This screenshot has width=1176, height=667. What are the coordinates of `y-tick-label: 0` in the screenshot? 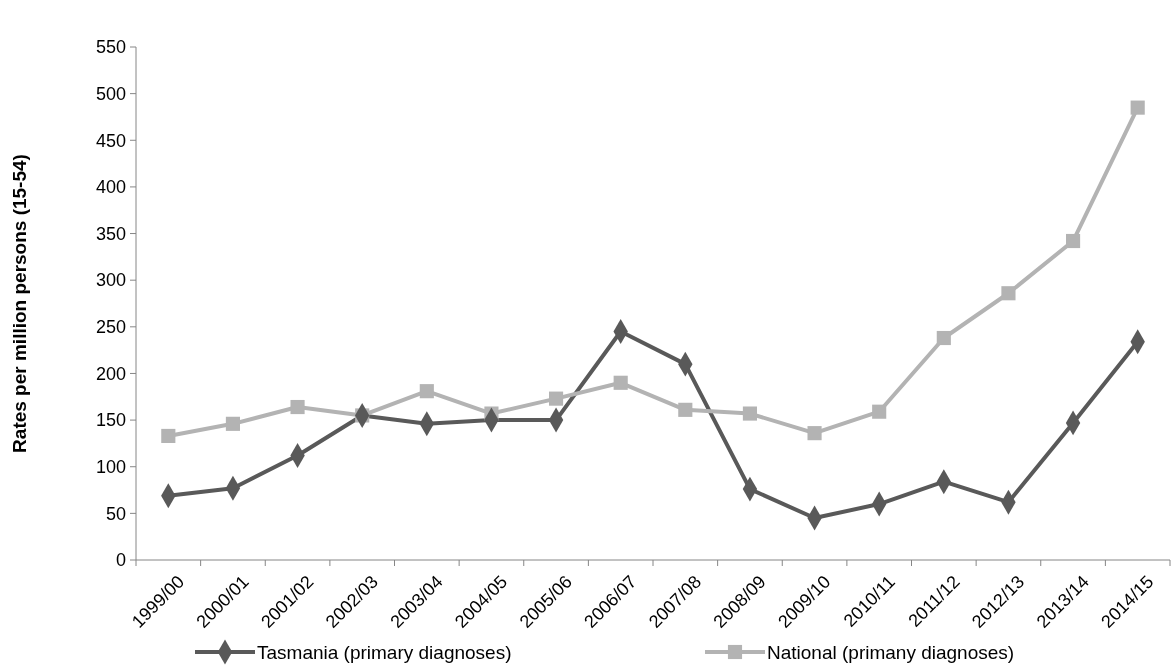 It's located at (120, 560).